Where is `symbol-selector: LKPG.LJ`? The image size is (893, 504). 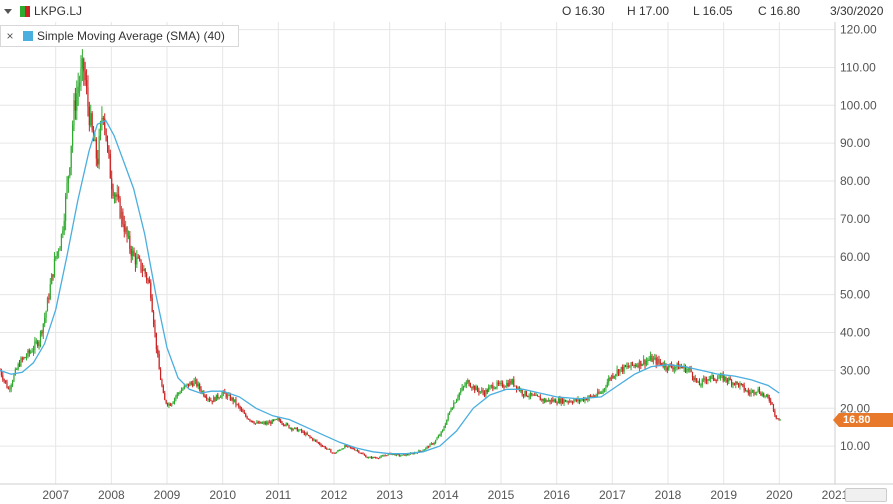
symbol-selector: LKPG.LJ is located at coordinates (43, 11).